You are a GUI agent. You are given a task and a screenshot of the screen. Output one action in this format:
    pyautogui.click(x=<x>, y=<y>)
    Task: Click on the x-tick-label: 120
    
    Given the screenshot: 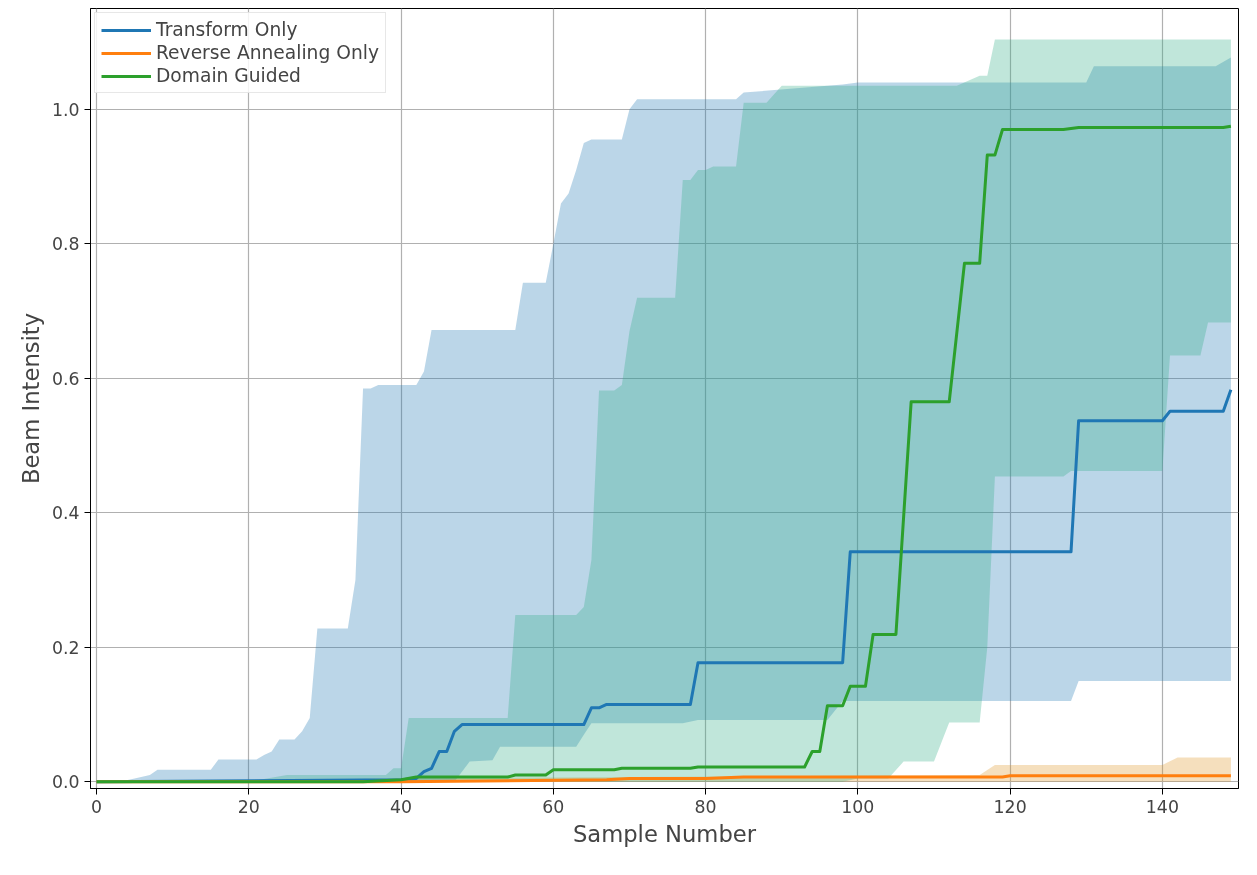 What is the action you would take?
    pyautogui.click(x=1010, y=806)
    